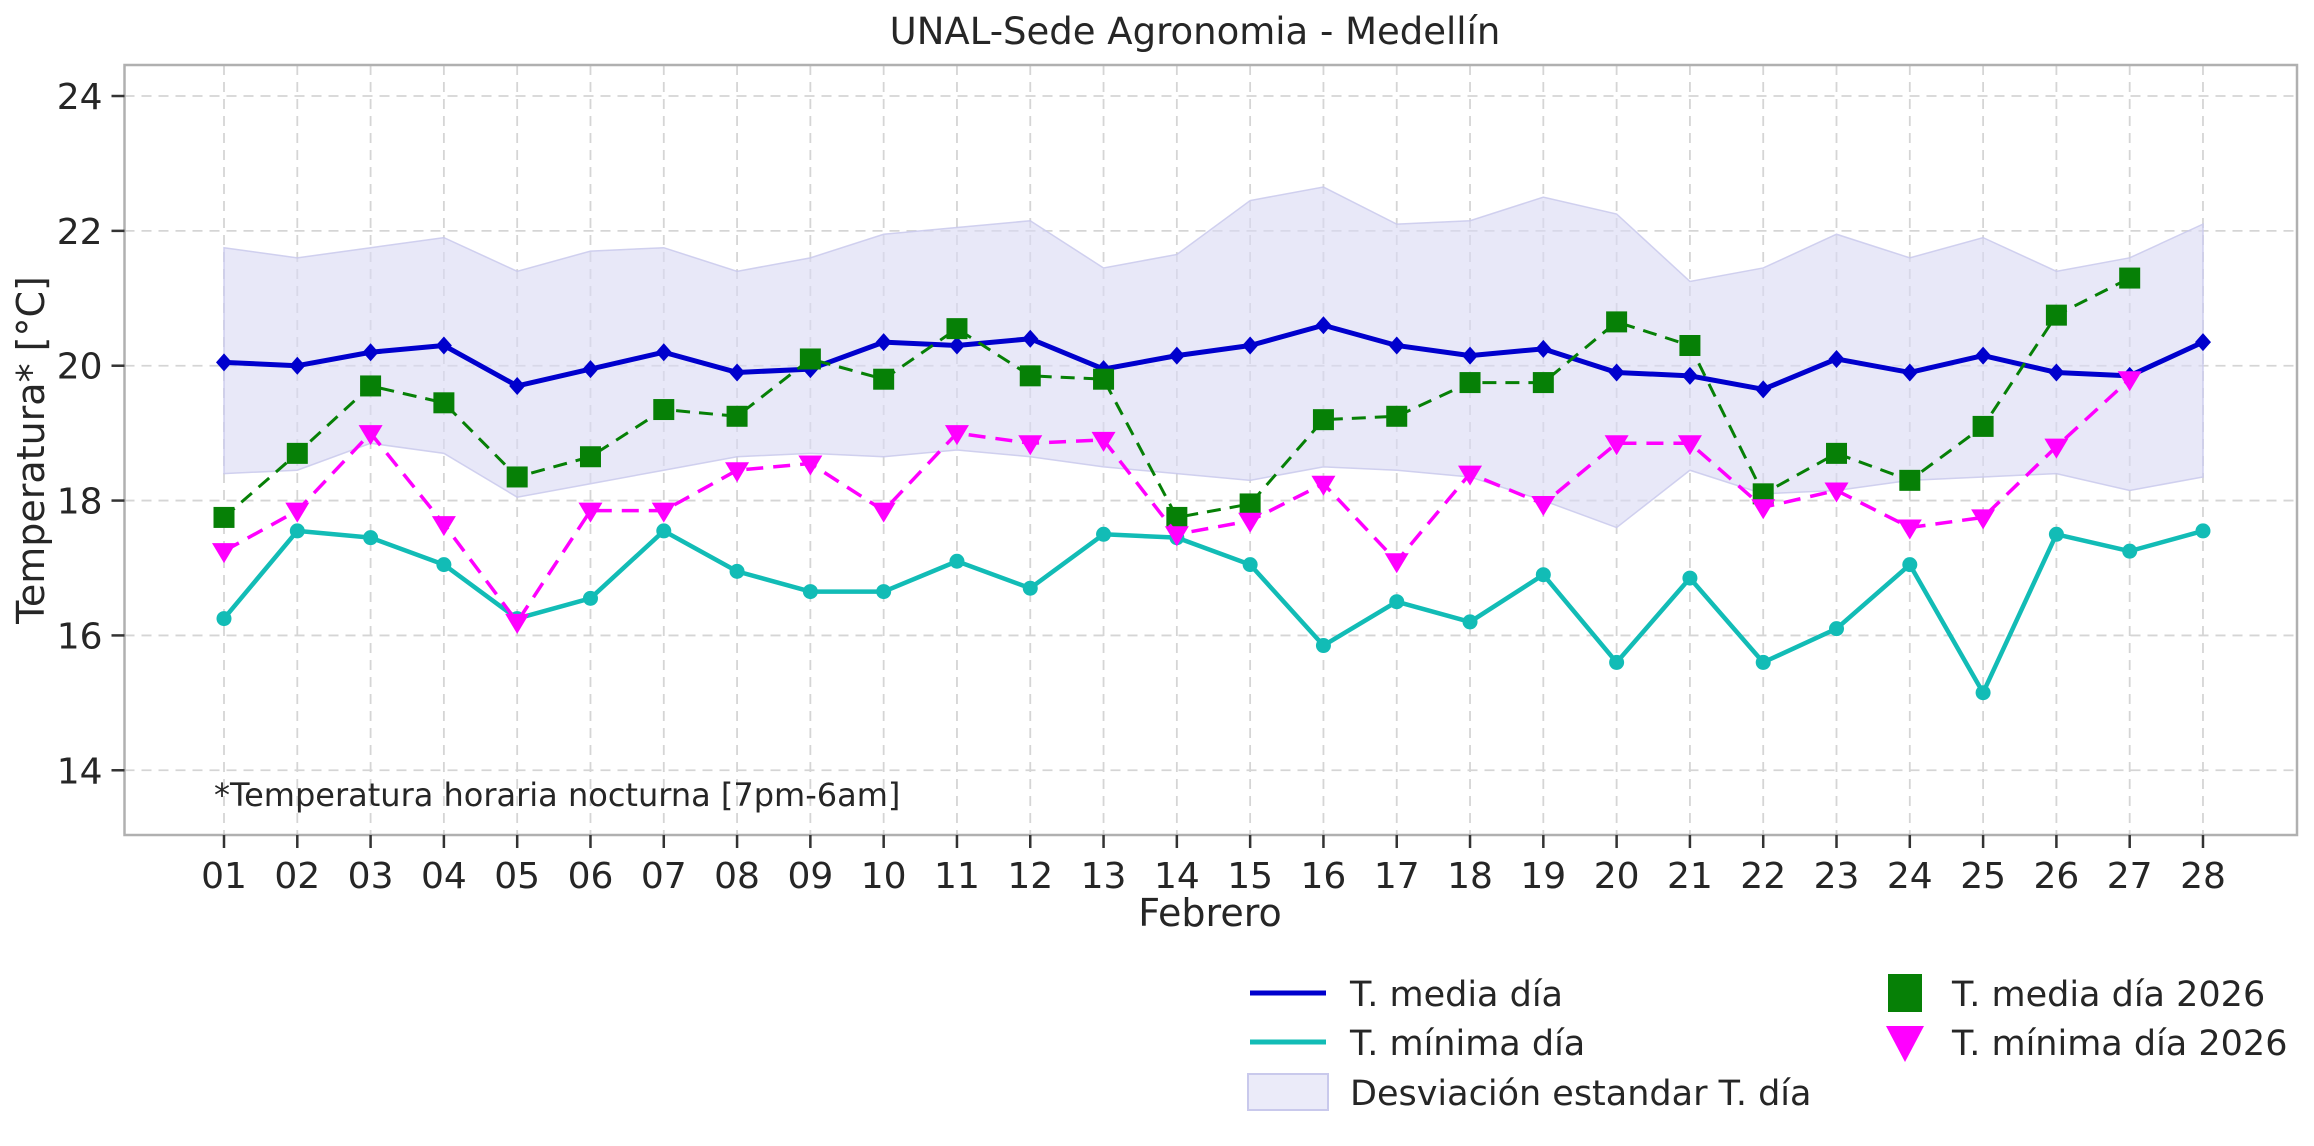 This screenshot has height=1146, width=2314. What do you see at coordinates (80, 636) in the screenshot?
I see `y-tick-label: 16` at bounding box center [80, 636].